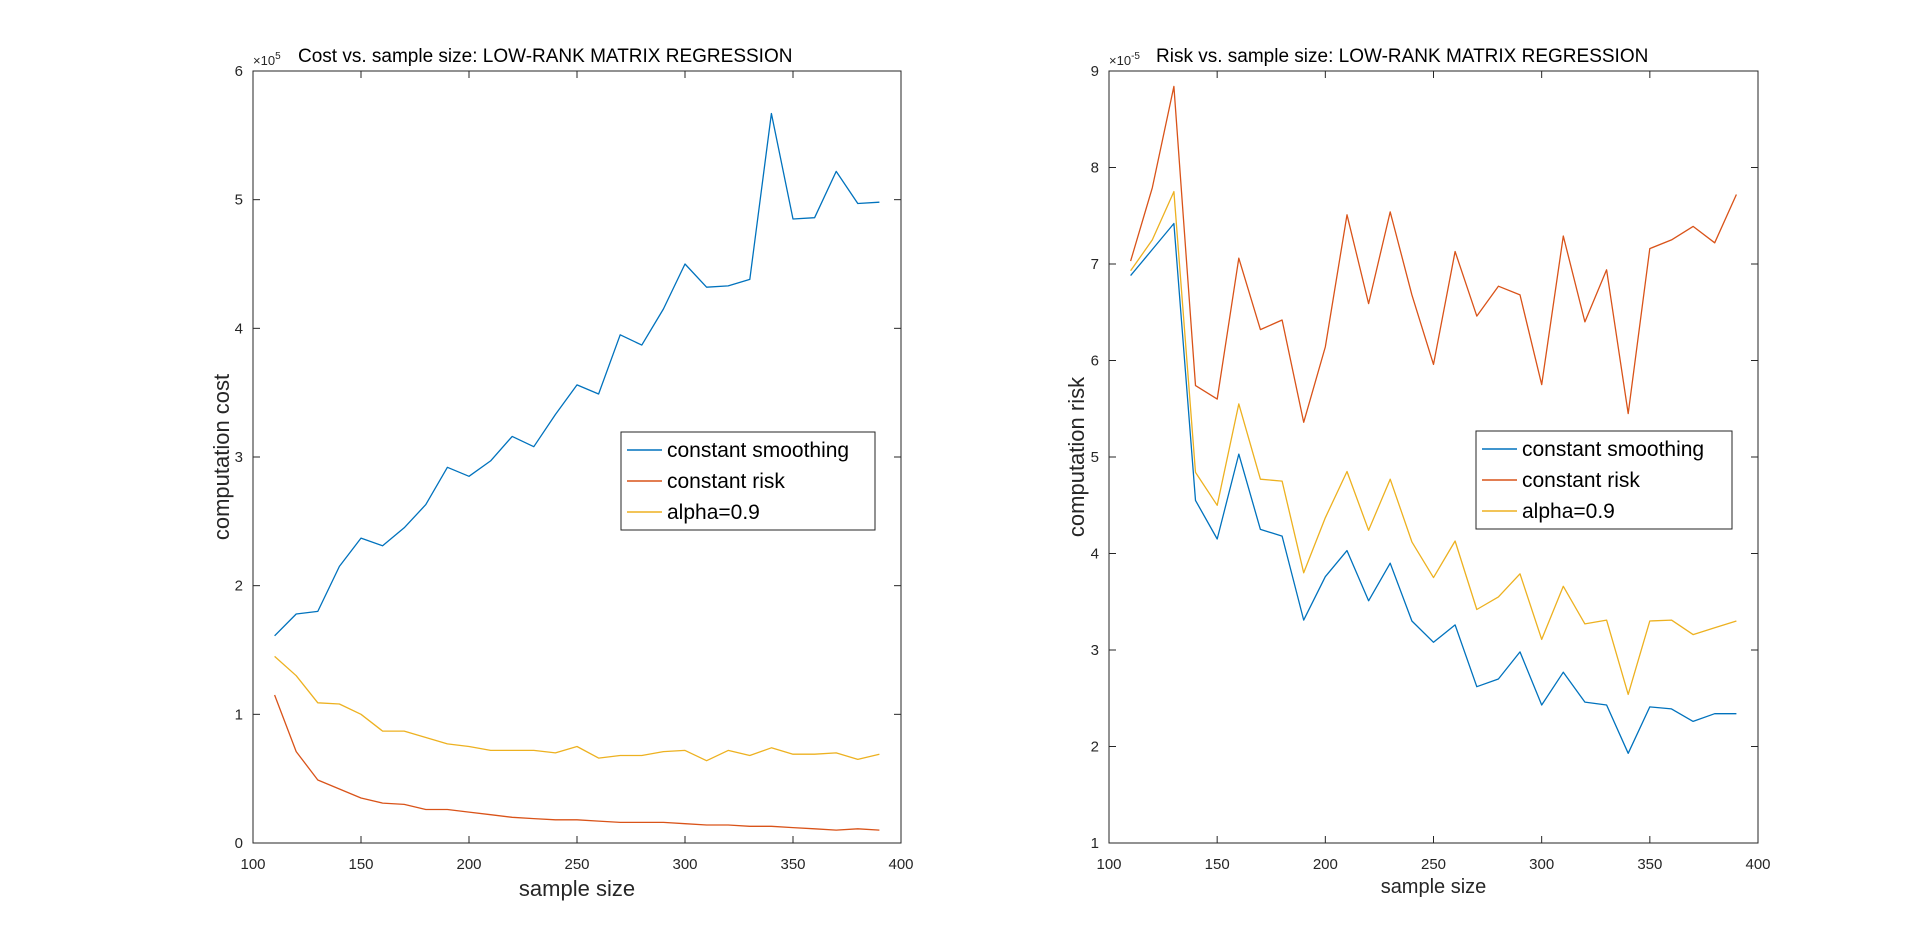 The image size is (1920, 937). I want to click on y-tick-label: 0, so click(239, 843).